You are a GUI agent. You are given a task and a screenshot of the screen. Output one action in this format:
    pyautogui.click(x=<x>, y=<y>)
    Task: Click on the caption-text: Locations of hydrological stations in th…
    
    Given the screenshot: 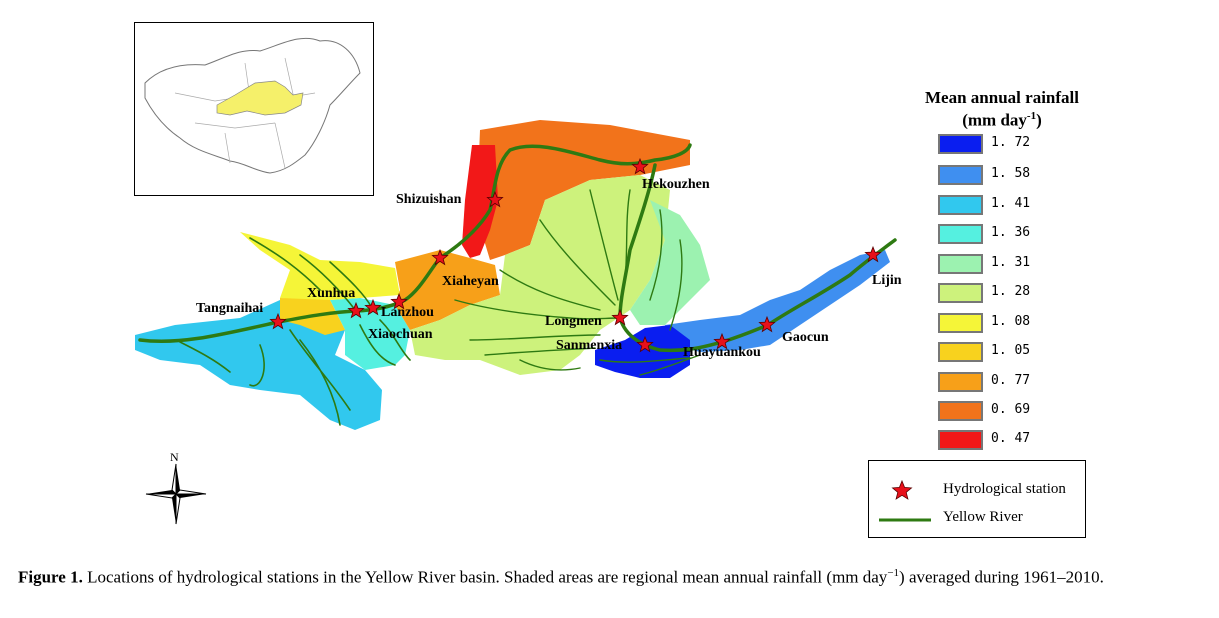 What is the action you would take?
    pyautogui.click(x=485, y=577)
    